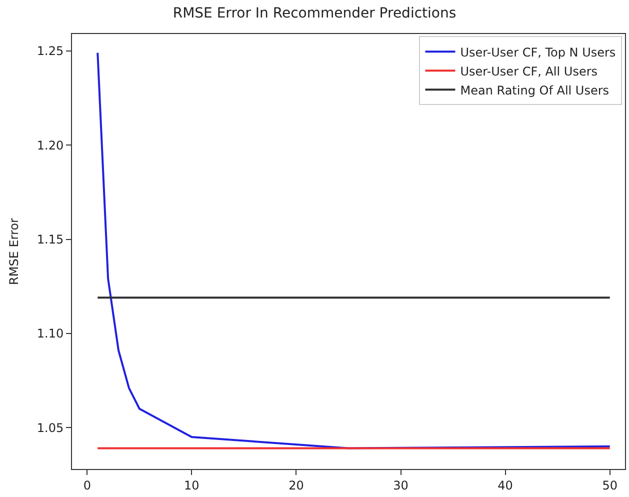 The width and height of the screenshot is (629, 497). What do you see at coordinates (538, 52) in the screenshot?
I see `legend-label: User-User CF, Top N Users` at bounding box center [538, 52].